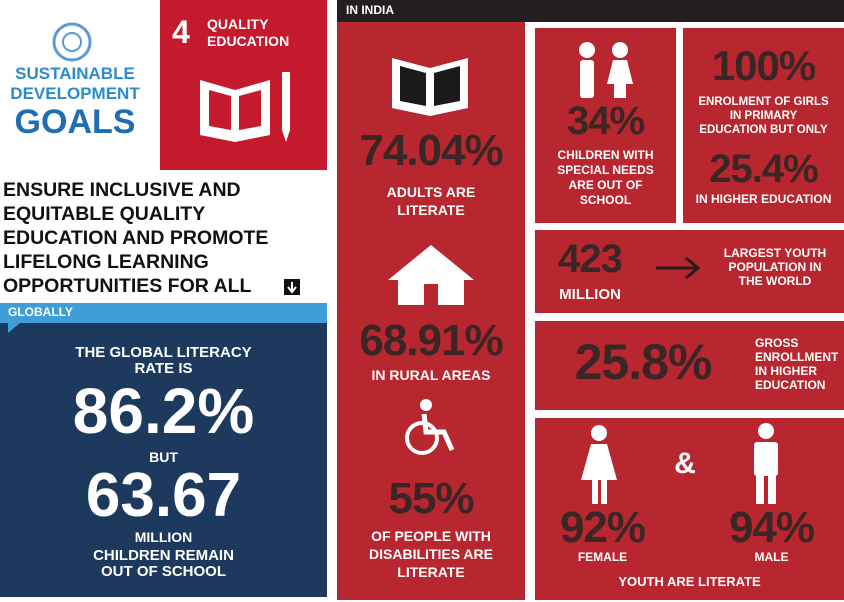  I want to click on caption-line: ENROLLMENT, so click(797, 357).